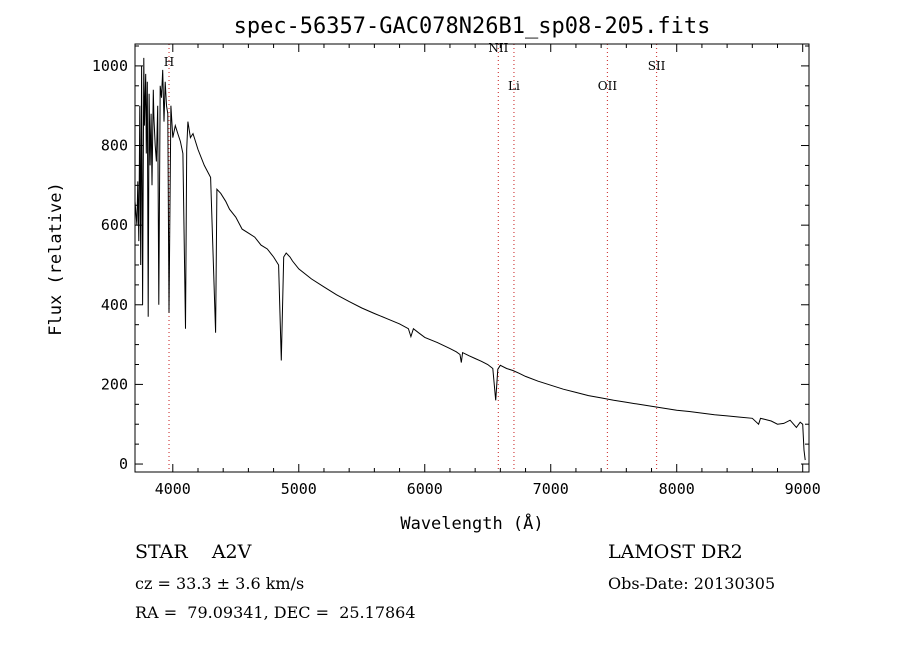 The width and height of the screenshot is (900, 650). What do you see at coordinates (169, 62) in the screenshot?
I see `marker-label-h: H` at bounding box center [169, 62].